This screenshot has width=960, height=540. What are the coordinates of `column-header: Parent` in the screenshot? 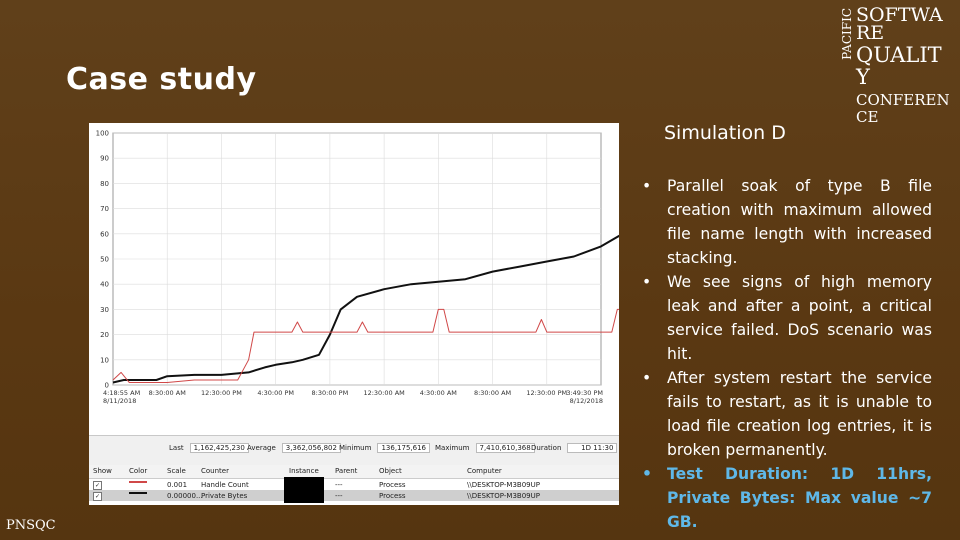 It's located at (346, 471).